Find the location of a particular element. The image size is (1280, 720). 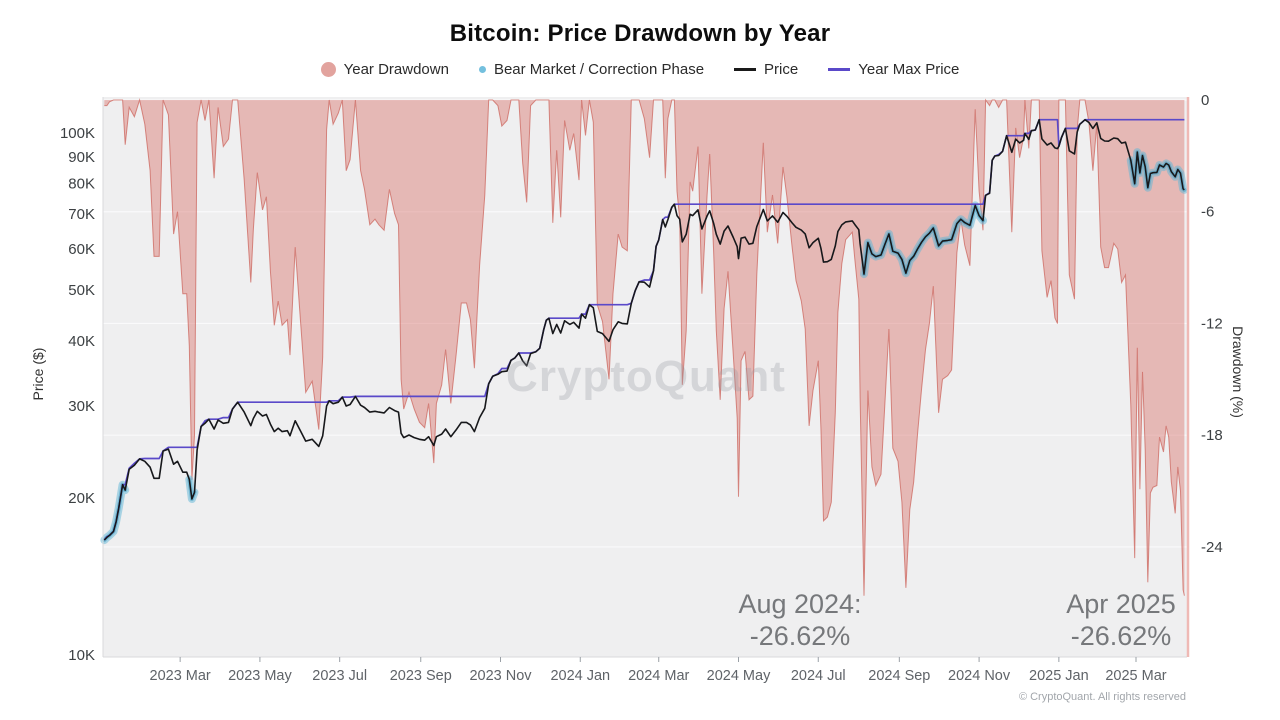

annotation-date: Apr 2025 is located at coordinates (1121, 604).